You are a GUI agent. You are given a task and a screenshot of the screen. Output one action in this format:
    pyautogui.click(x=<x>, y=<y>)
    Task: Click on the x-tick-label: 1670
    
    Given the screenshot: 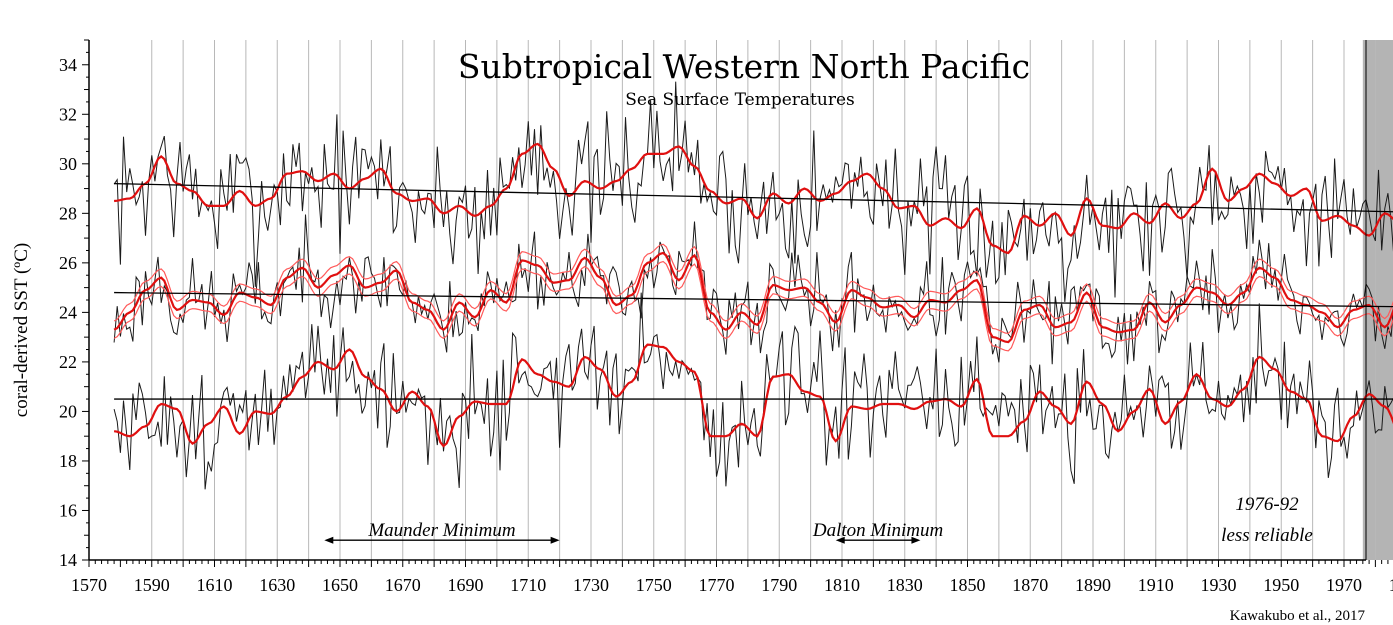 What is the action you would take?
    pyautogui.click(x=403, y=585)
    